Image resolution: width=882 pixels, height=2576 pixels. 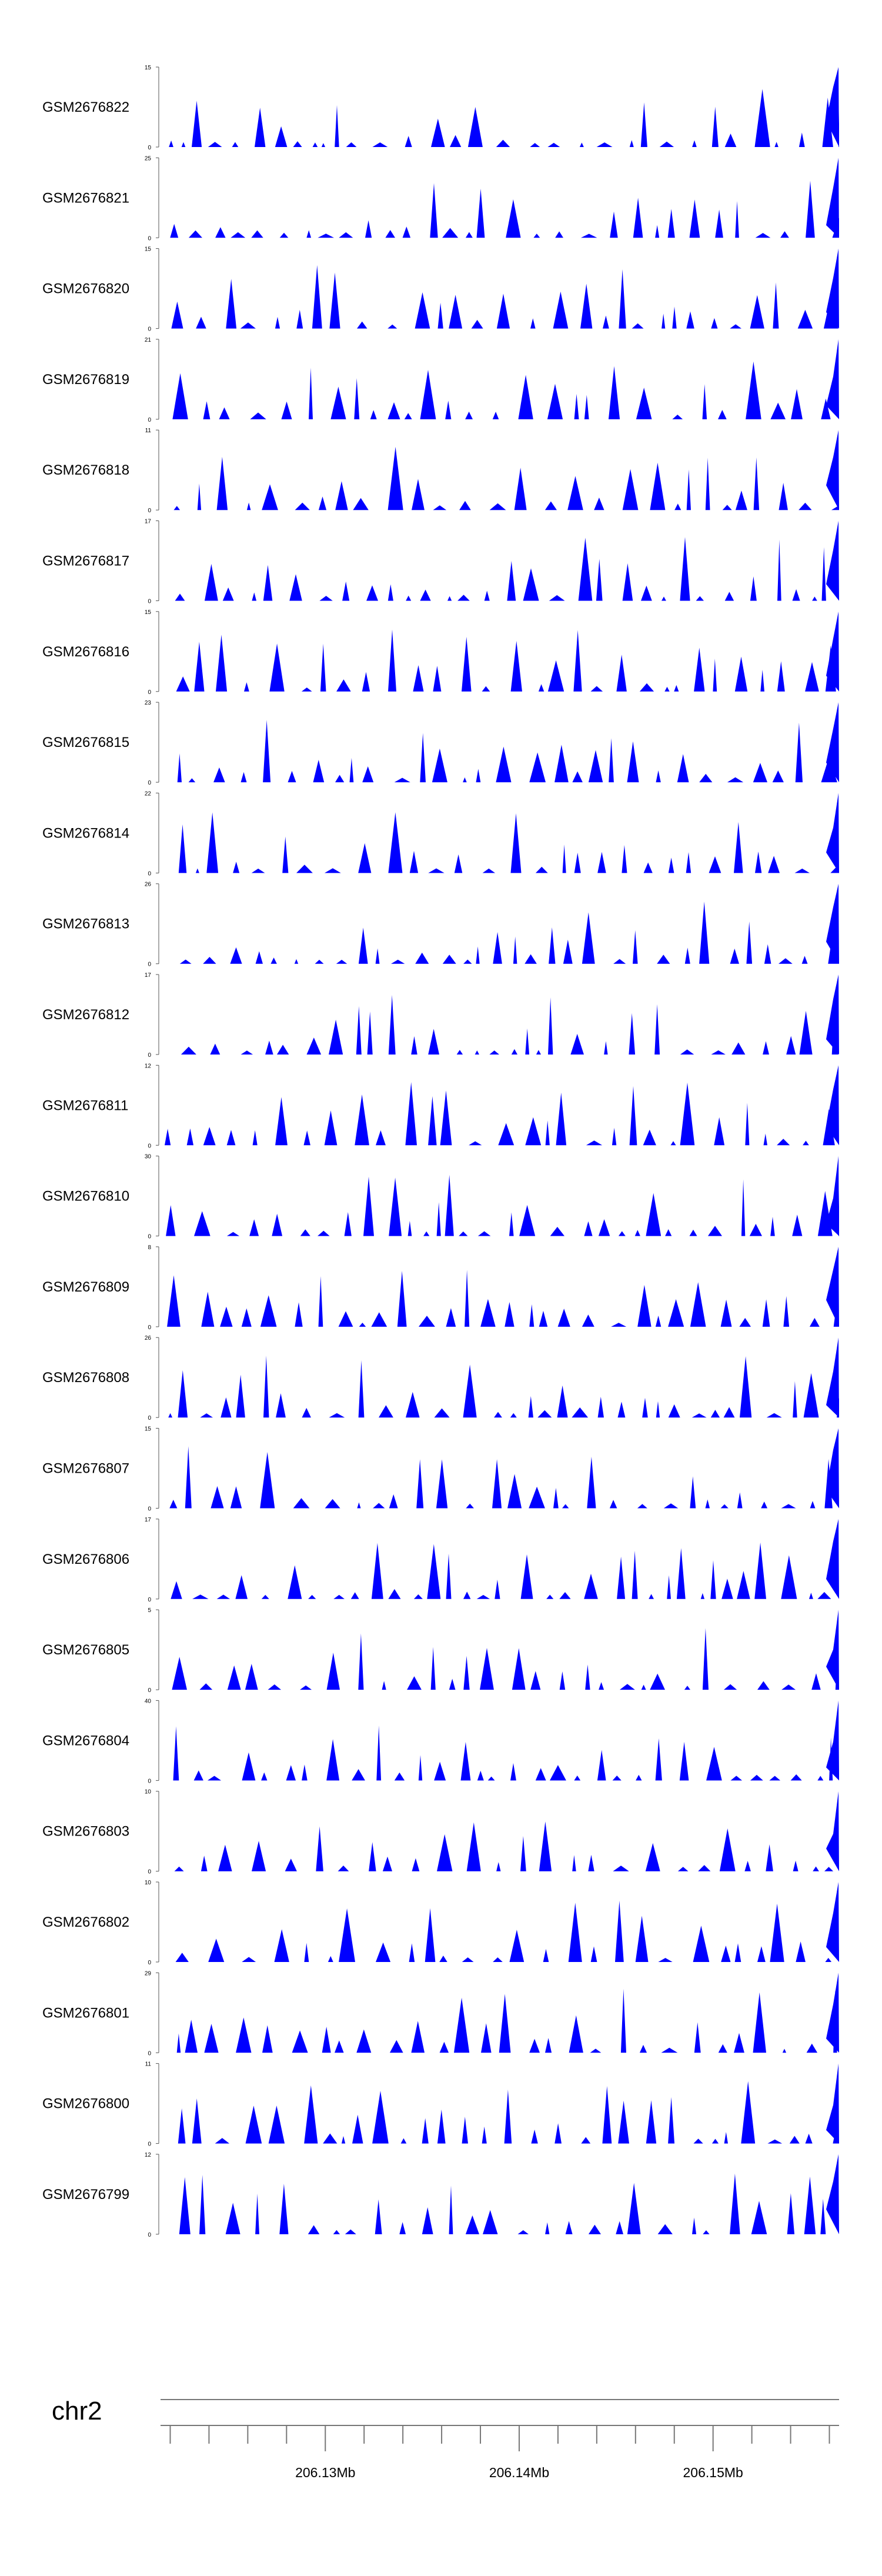 I want to click on track-label: GSM2676813, so click(x=85, y=924).